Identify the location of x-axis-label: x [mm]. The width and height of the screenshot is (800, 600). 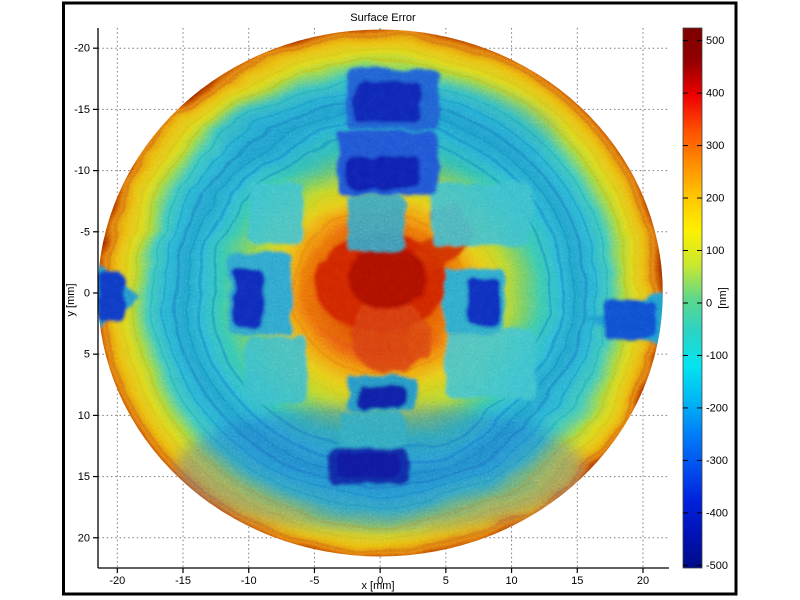
(378, 586).